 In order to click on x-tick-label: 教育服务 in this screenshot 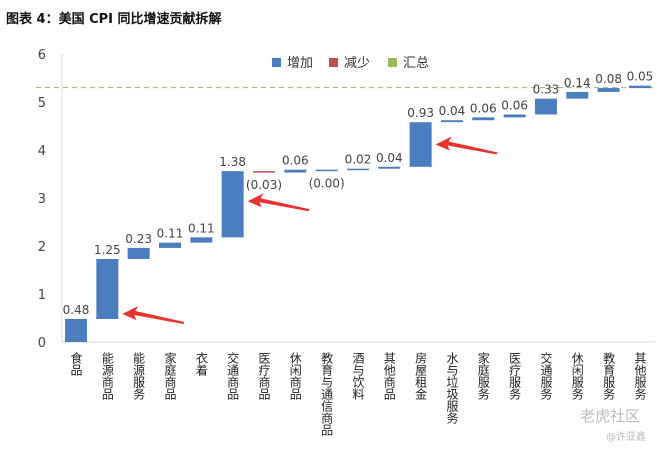, I will do `click(609, 375)`.